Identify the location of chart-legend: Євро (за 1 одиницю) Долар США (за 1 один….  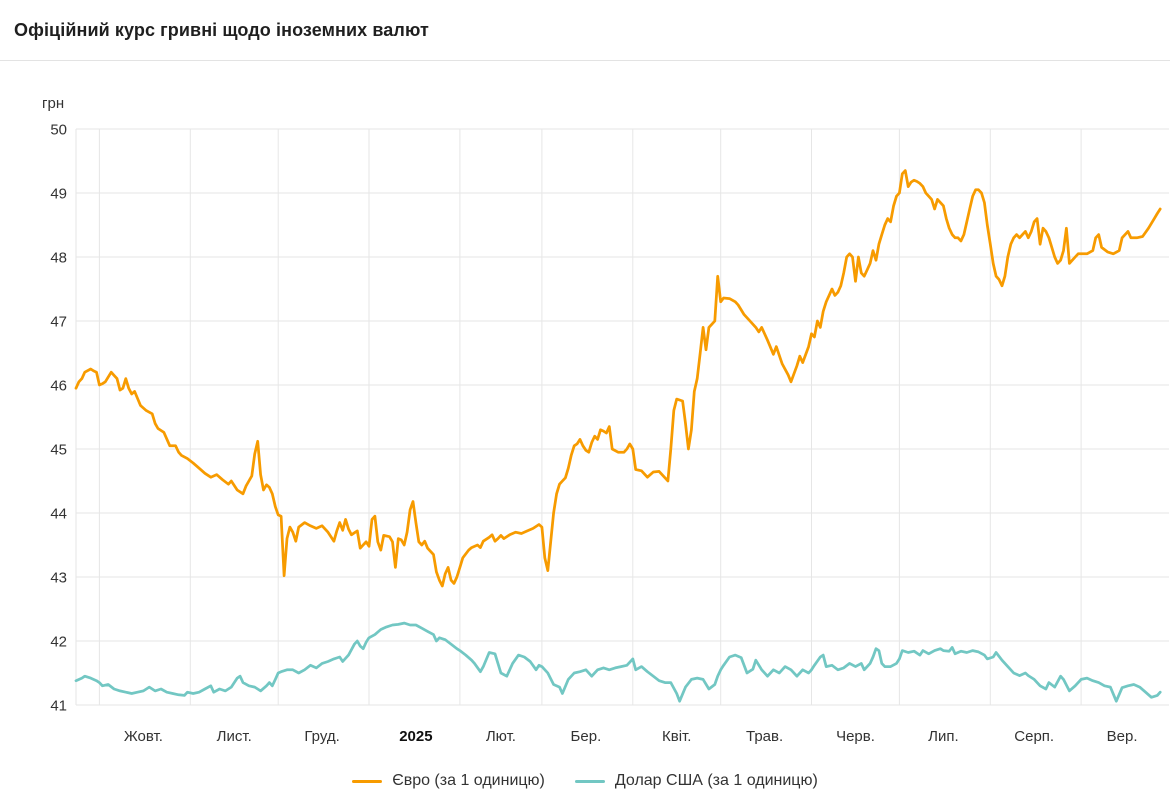
(585, 781).